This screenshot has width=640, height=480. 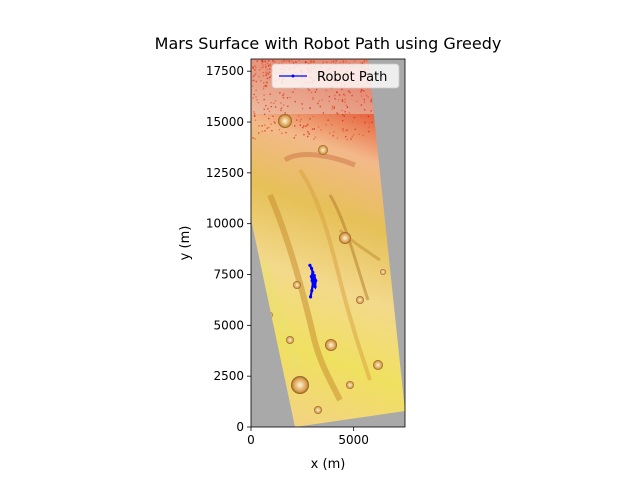 I want to click on x-tick-label: 0, so click(x=251, y=440).